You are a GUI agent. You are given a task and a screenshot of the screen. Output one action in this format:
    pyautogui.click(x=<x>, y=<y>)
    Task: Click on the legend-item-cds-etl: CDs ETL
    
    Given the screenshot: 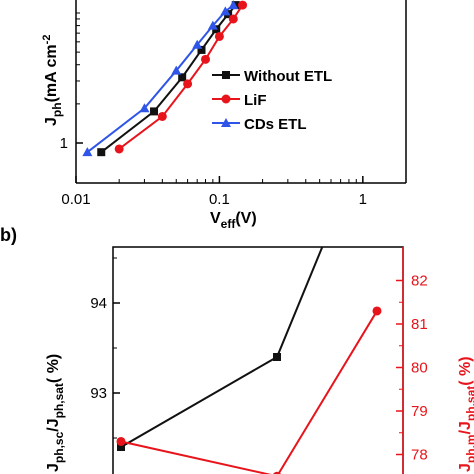 What is the action you would take?
    pyautogui.click(x=259, y=124)
    